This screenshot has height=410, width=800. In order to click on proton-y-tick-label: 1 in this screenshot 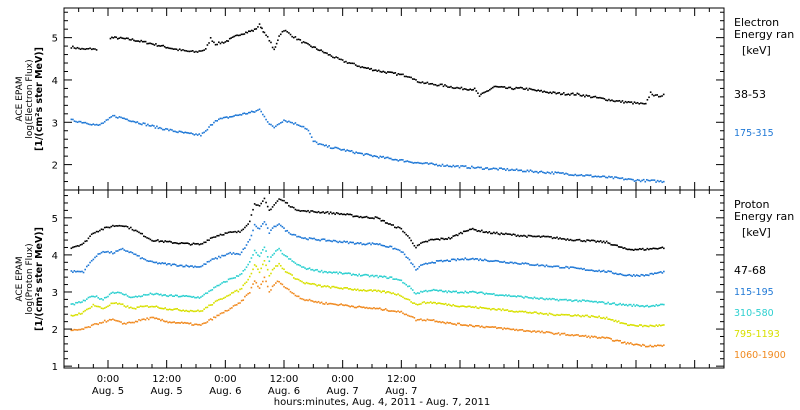, I will do `click(55, 367)`.